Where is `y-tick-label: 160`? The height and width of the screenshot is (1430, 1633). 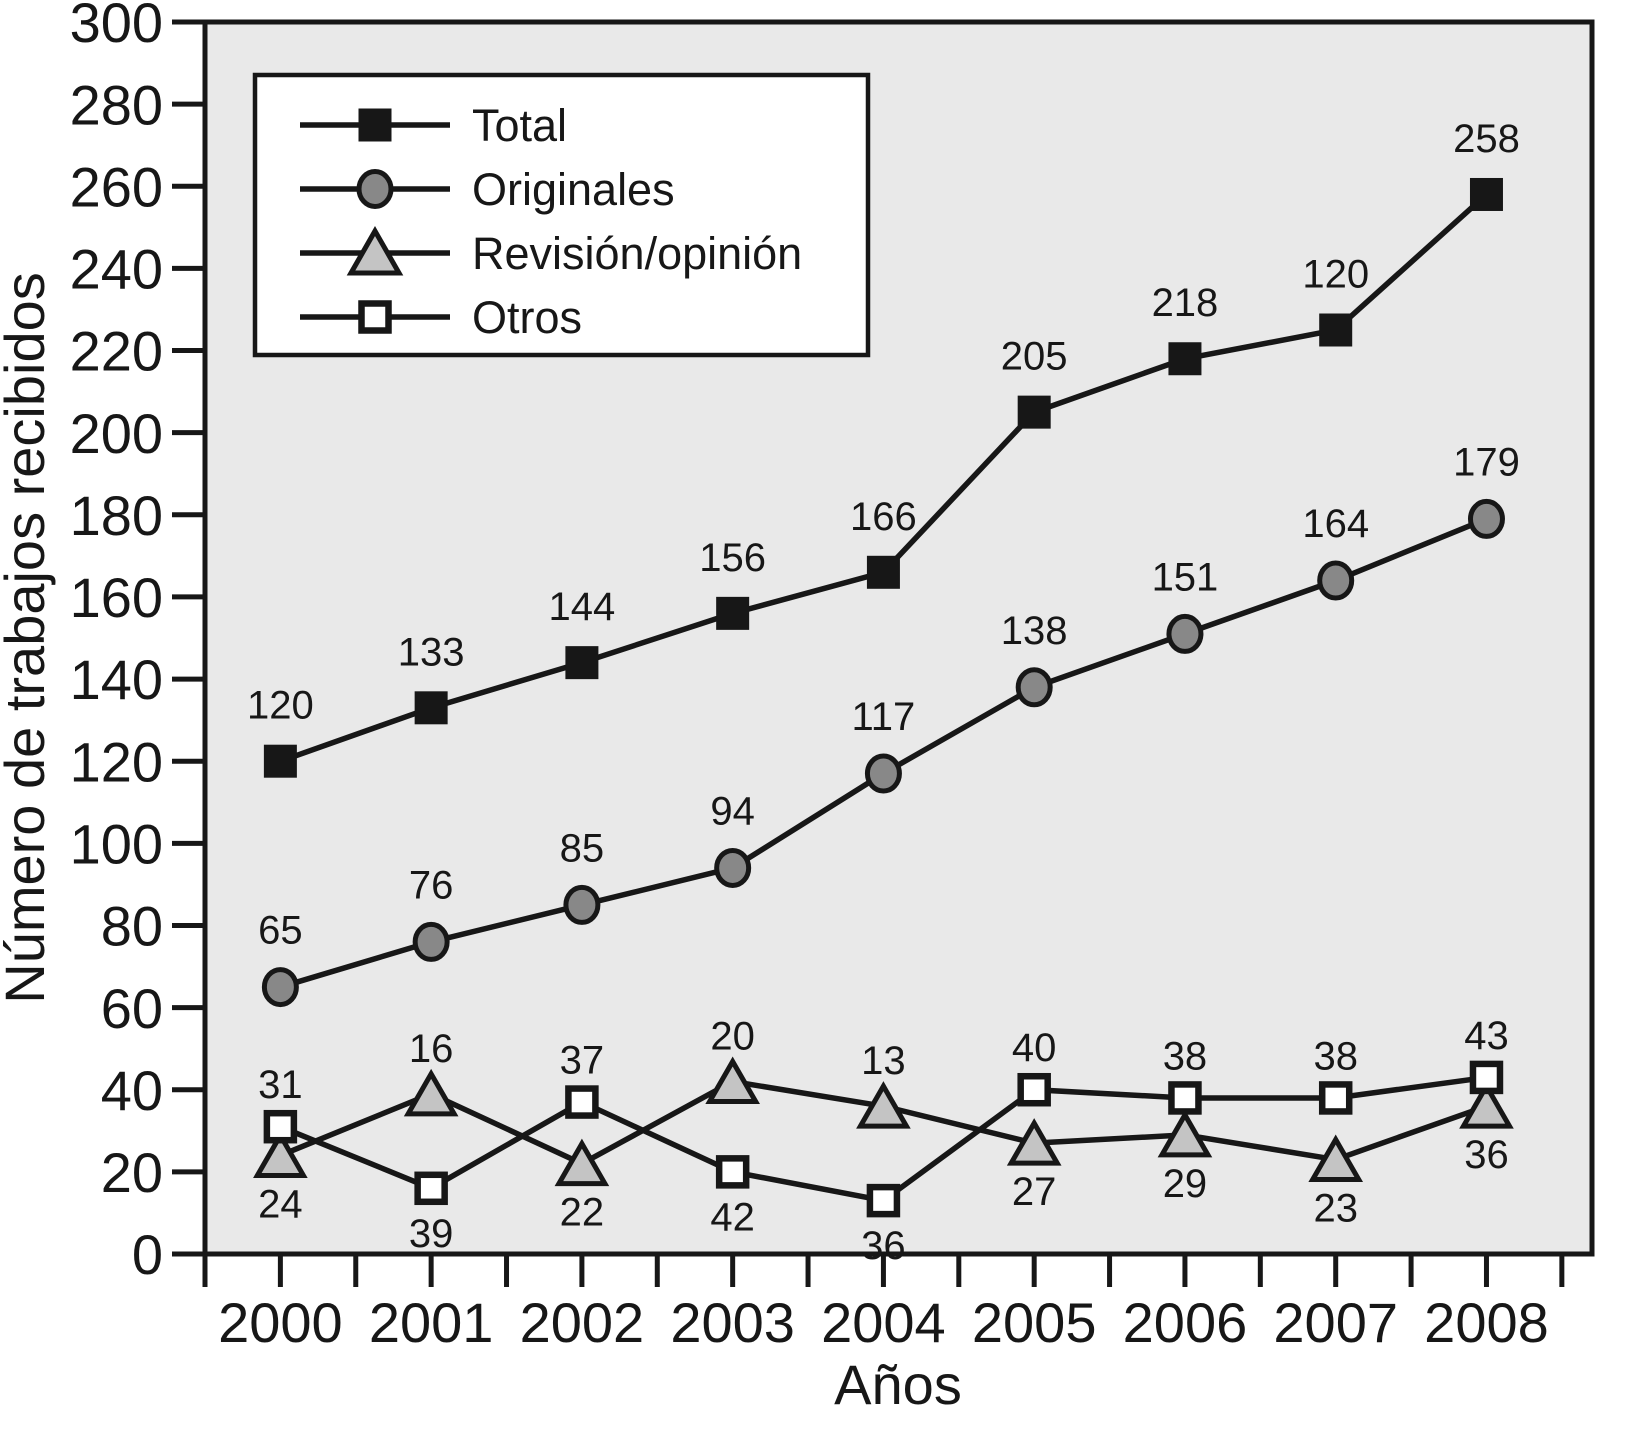
y-tick-label: 160 is located at coordinates (116, 597).